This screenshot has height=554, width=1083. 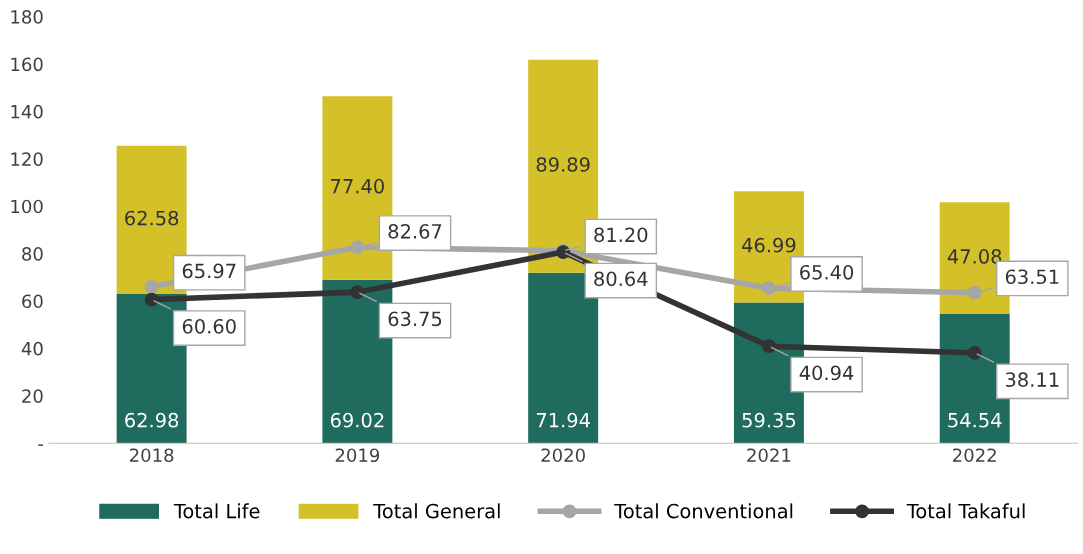 I want to click on text: 63.75, so click(x=415, y=319).